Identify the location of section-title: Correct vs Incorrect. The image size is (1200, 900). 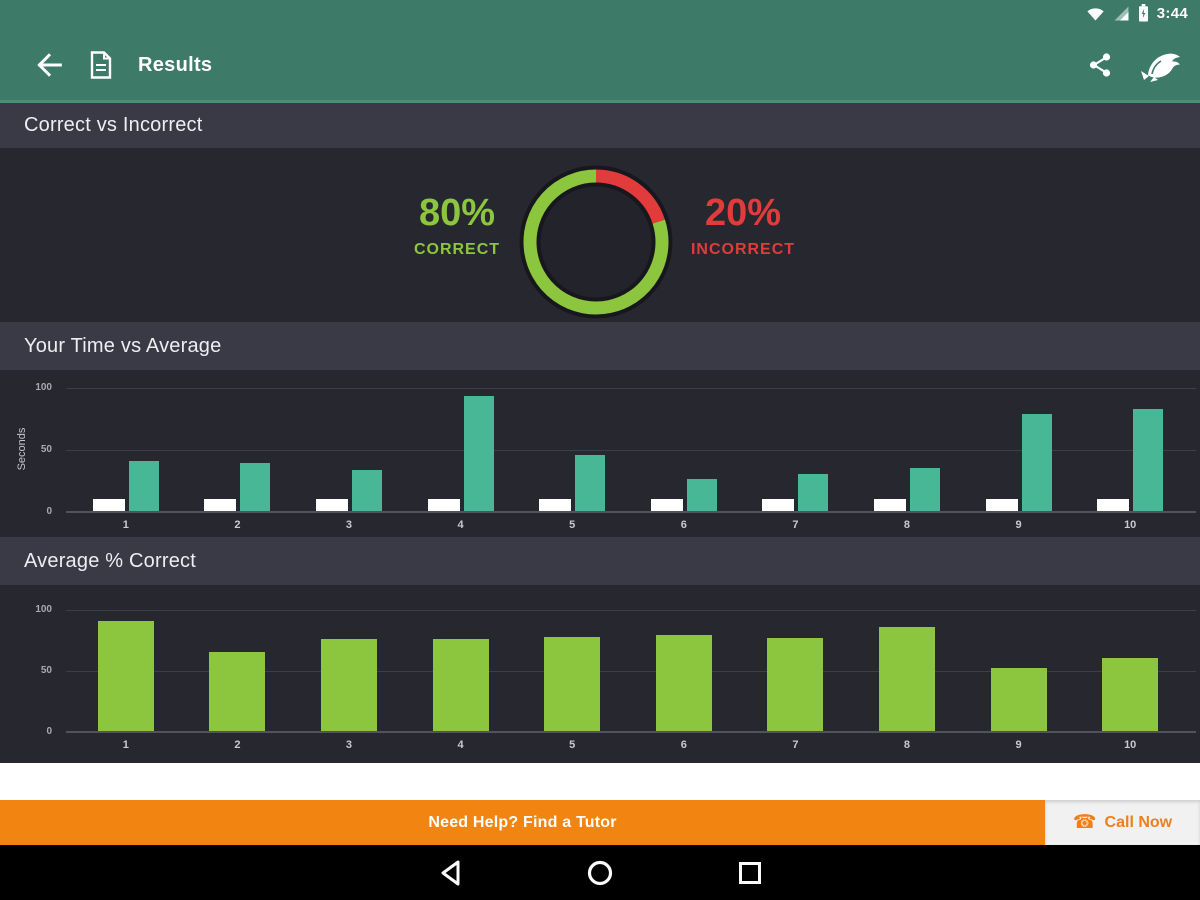
(113, 125).